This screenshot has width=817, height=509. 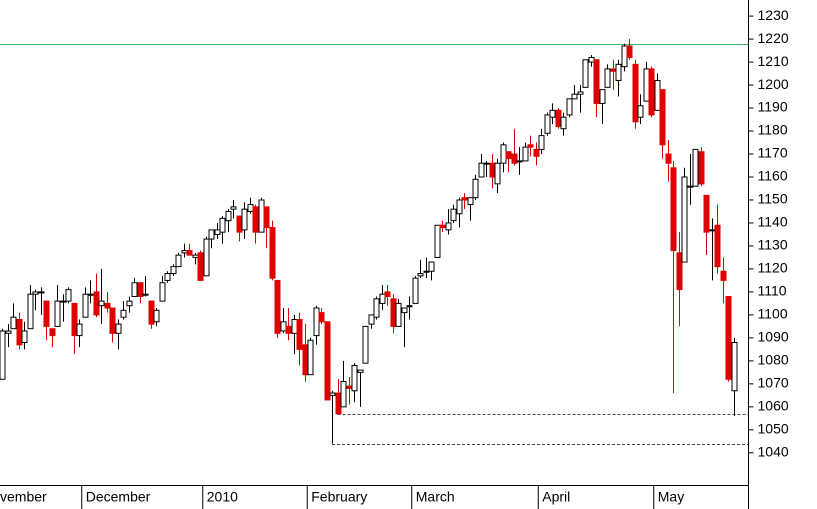 I want to click on x-tick-label: 2010, so click(x=222, y=497).